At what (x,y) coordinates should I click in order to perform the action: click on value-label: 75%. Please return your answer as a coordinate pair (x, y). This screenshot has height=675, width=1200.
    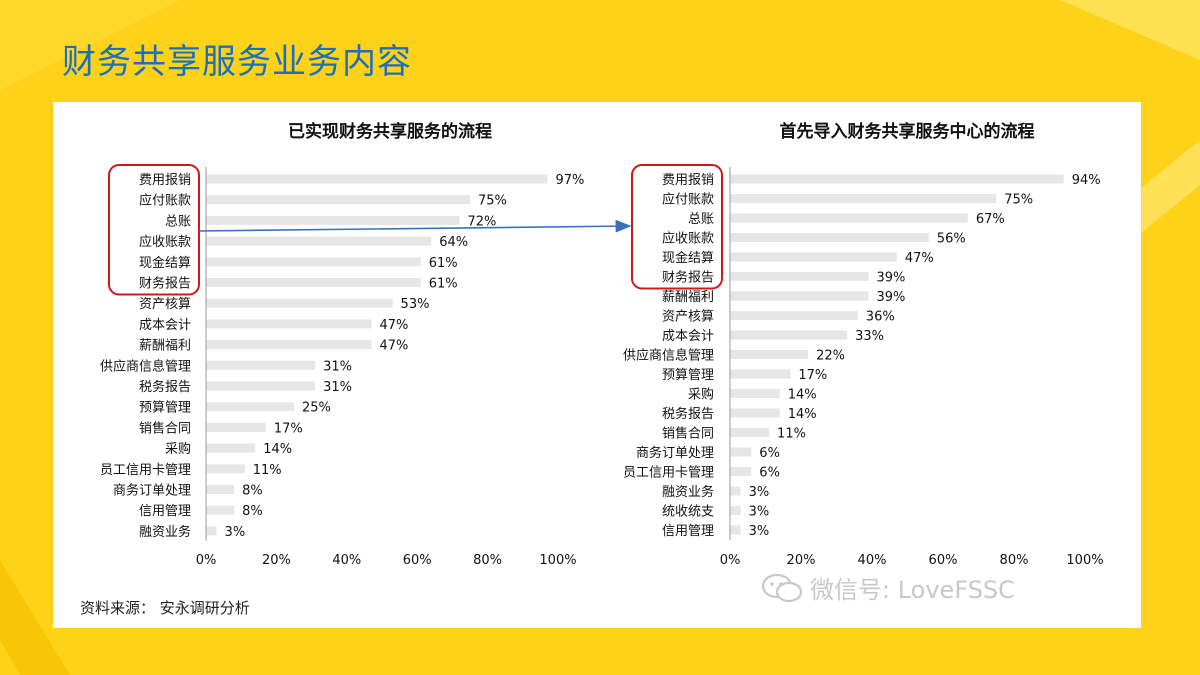
    Looking at the image, I should click on (492, 201).